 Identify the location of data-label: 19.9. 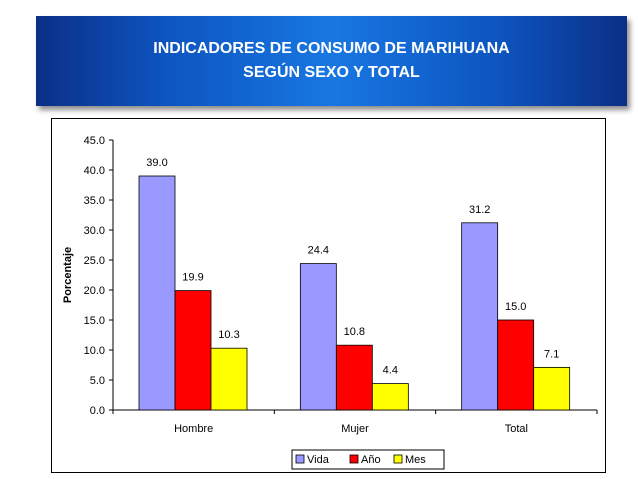
(192, 278).